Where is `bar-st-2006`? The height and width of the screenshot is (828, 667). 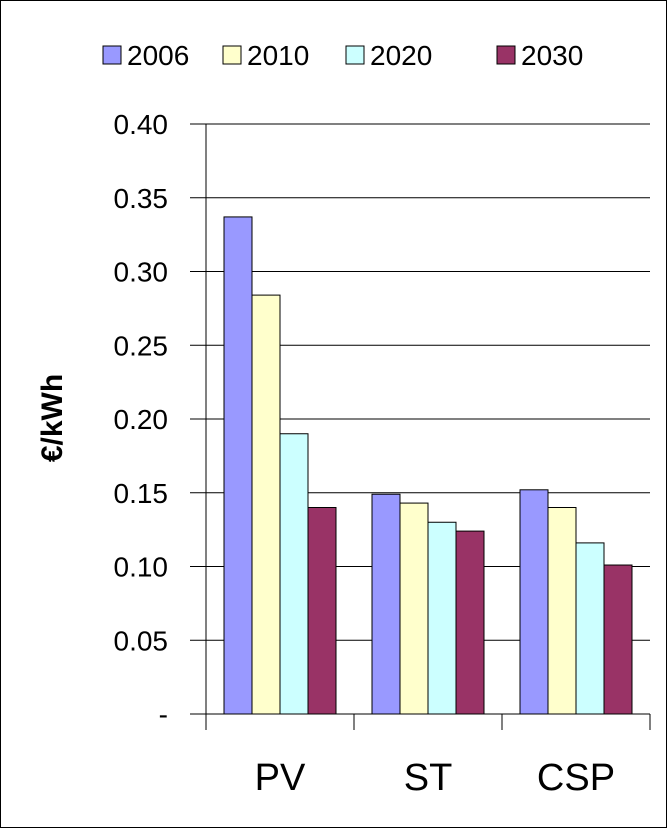
bar-st-2006 is located at coordinates (386, 604).